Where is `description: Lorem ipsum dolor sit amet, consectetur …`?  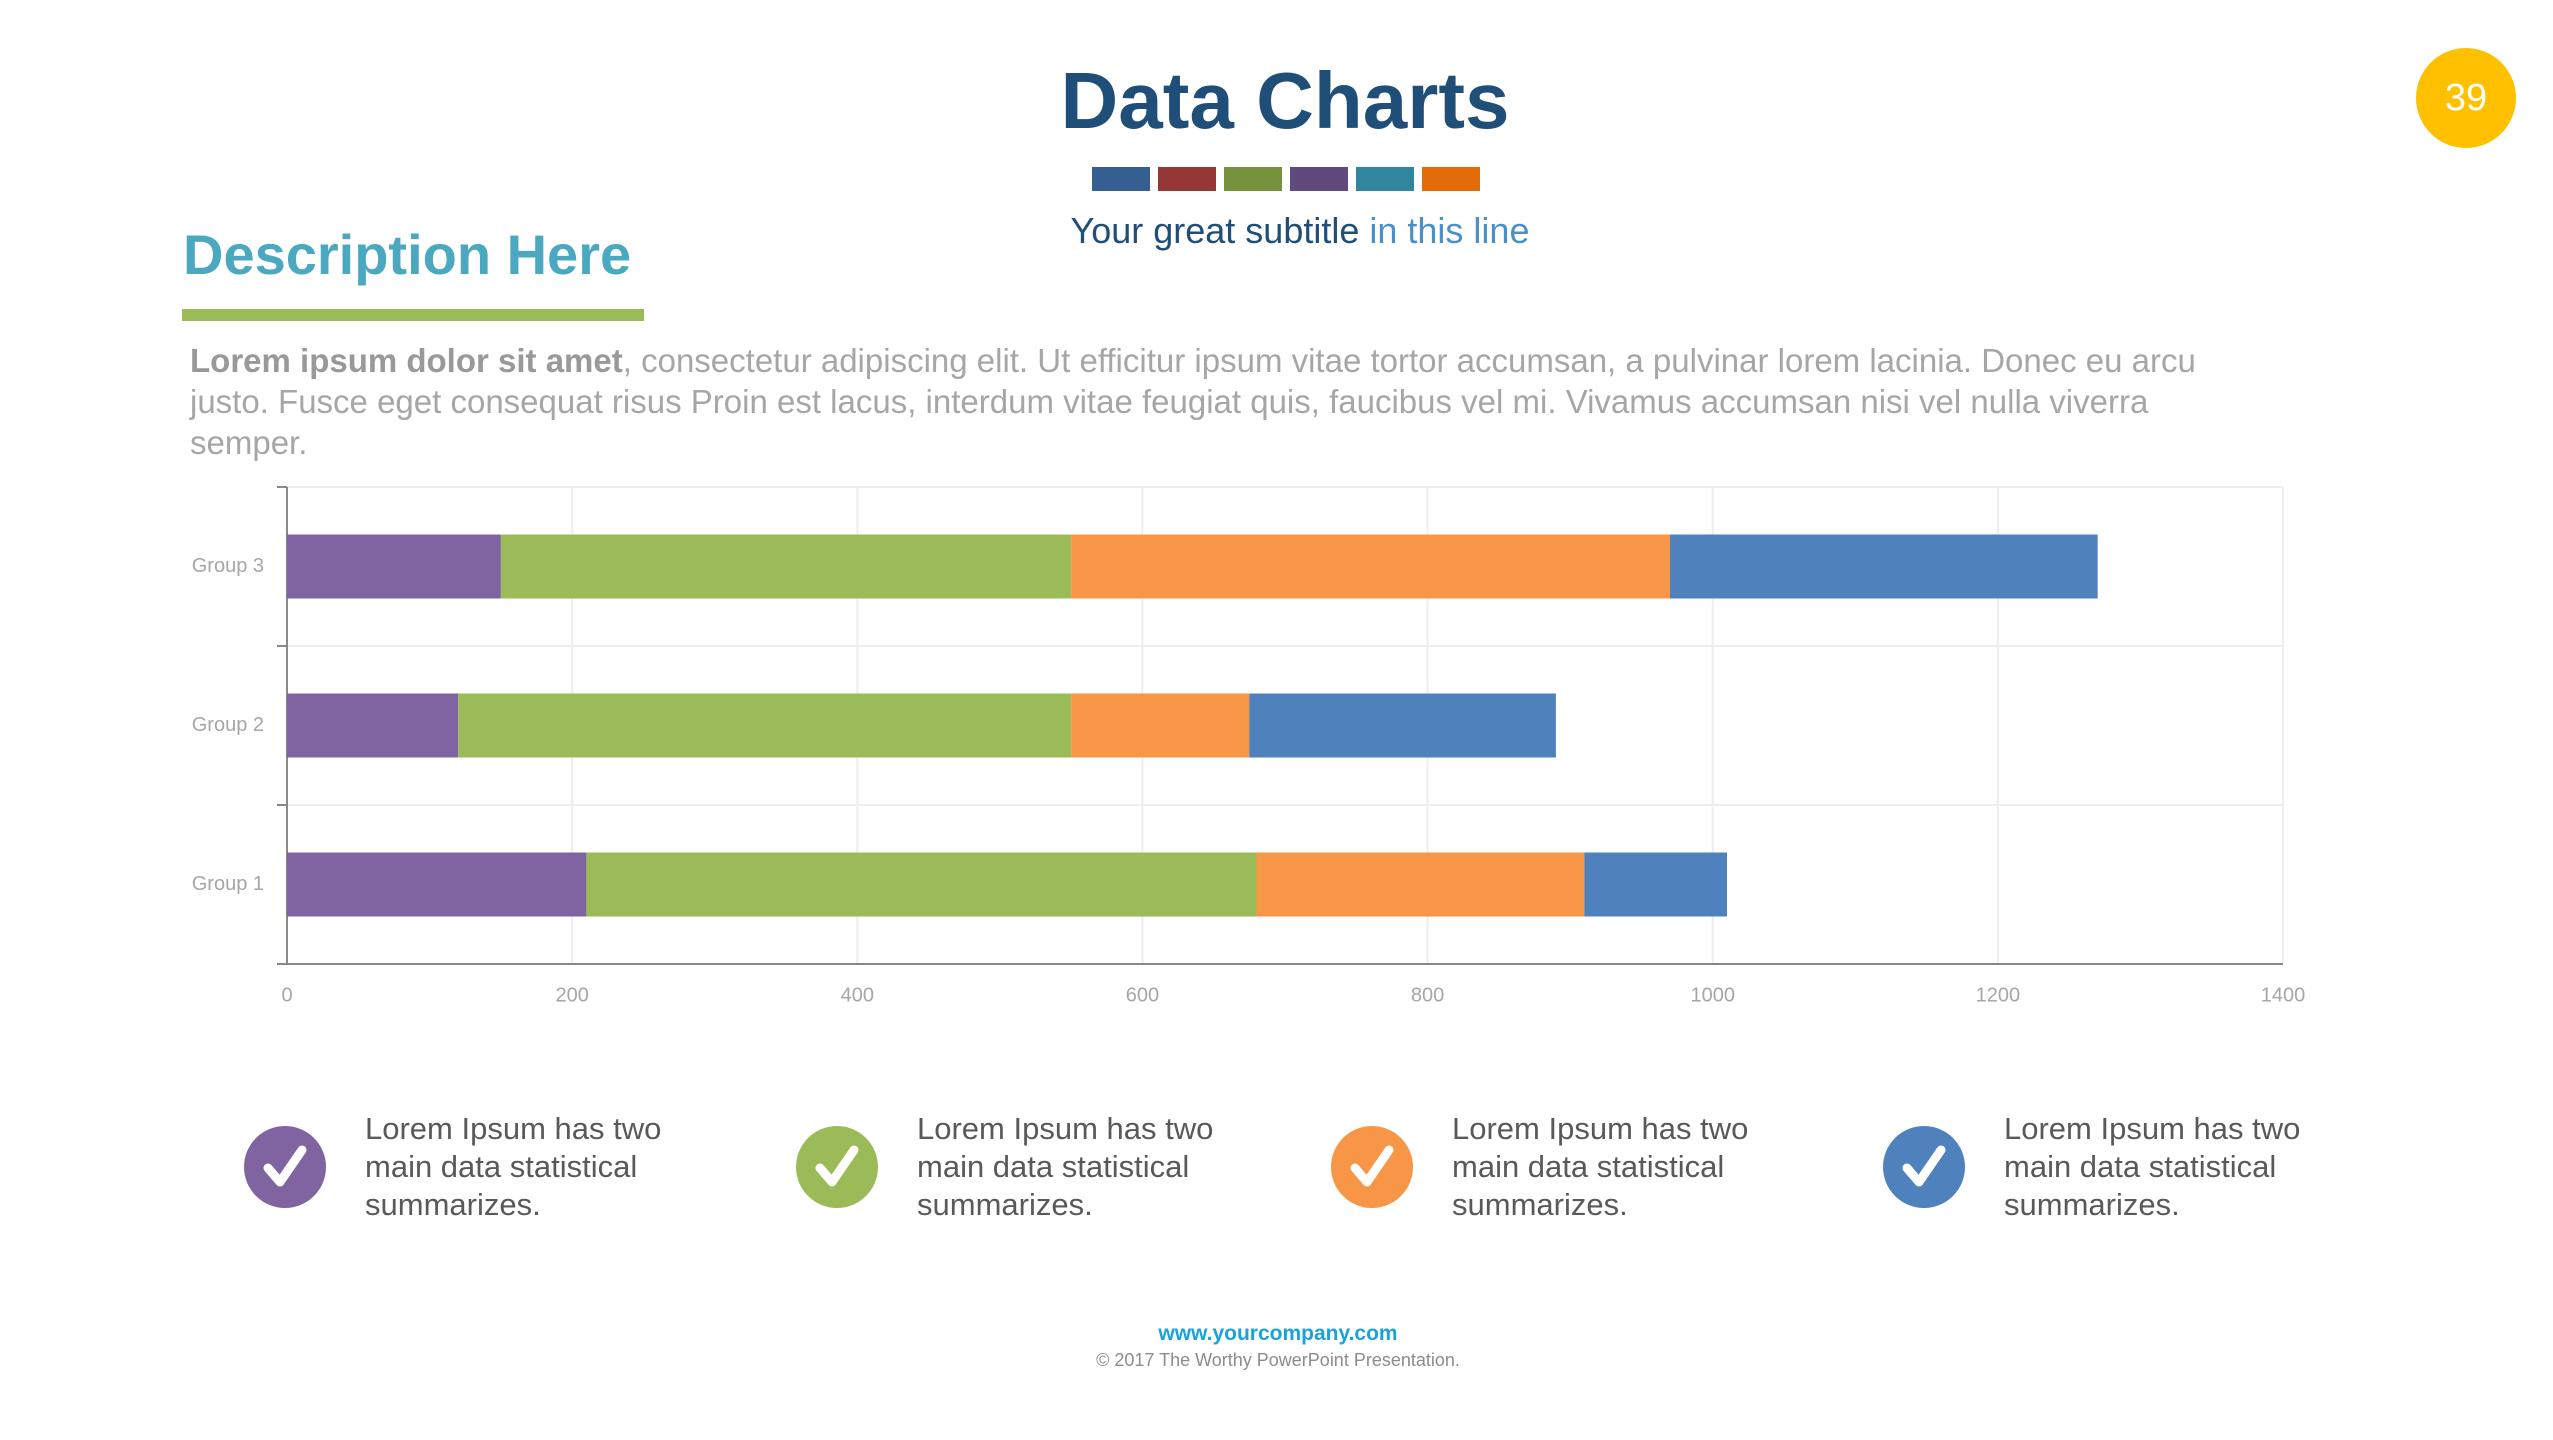
description: Lorem ipsum dolor sit amet, consectetur … is located at coordinates (1200, 401).